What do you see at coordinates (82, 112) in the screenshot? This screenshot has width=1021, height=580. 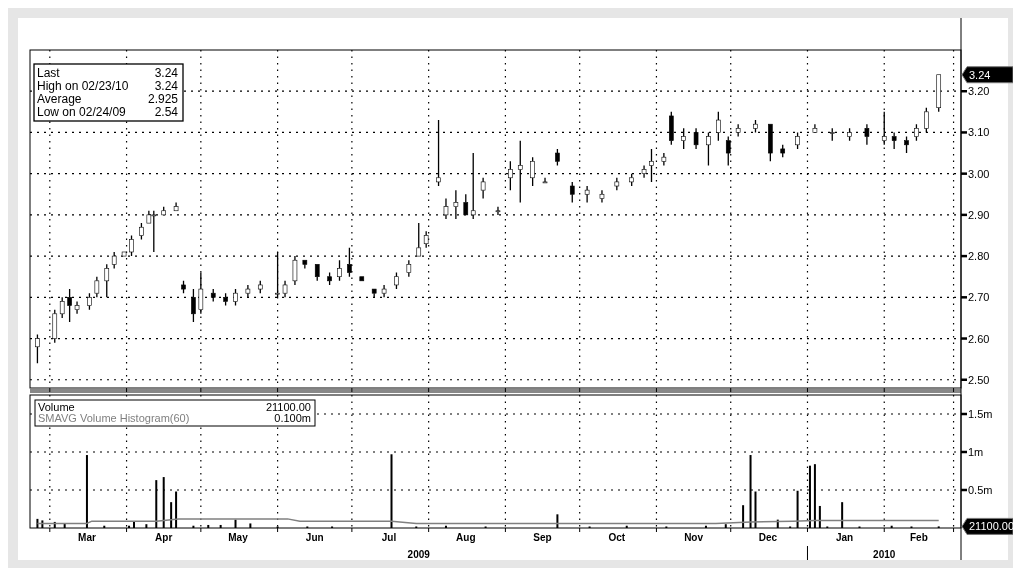 I see `annotation: Low on 02/24/09` at bounding box center [82, 112].